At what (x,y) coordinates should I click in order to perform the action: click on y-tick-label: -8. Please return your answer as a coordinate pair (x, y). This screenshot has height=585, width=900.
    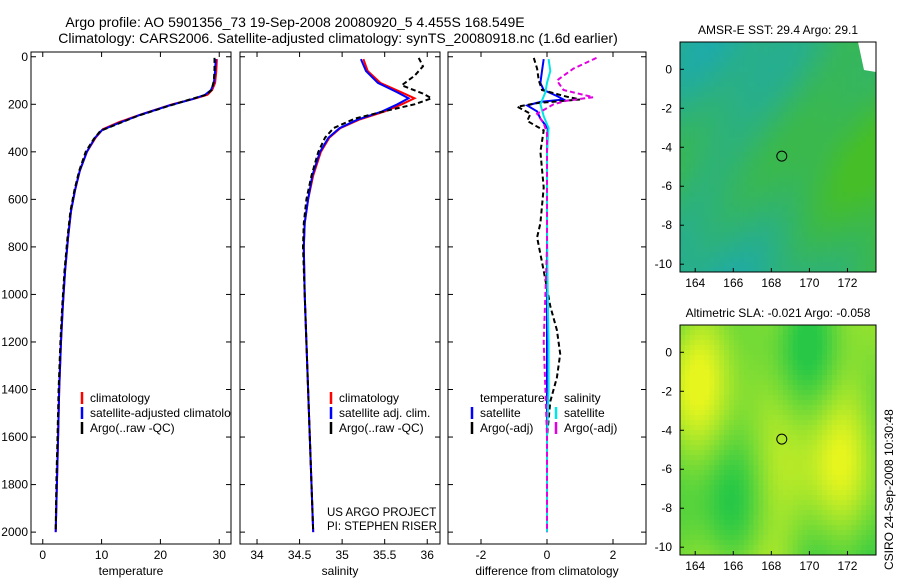
    Looking at the image, I should click on (666, 508).